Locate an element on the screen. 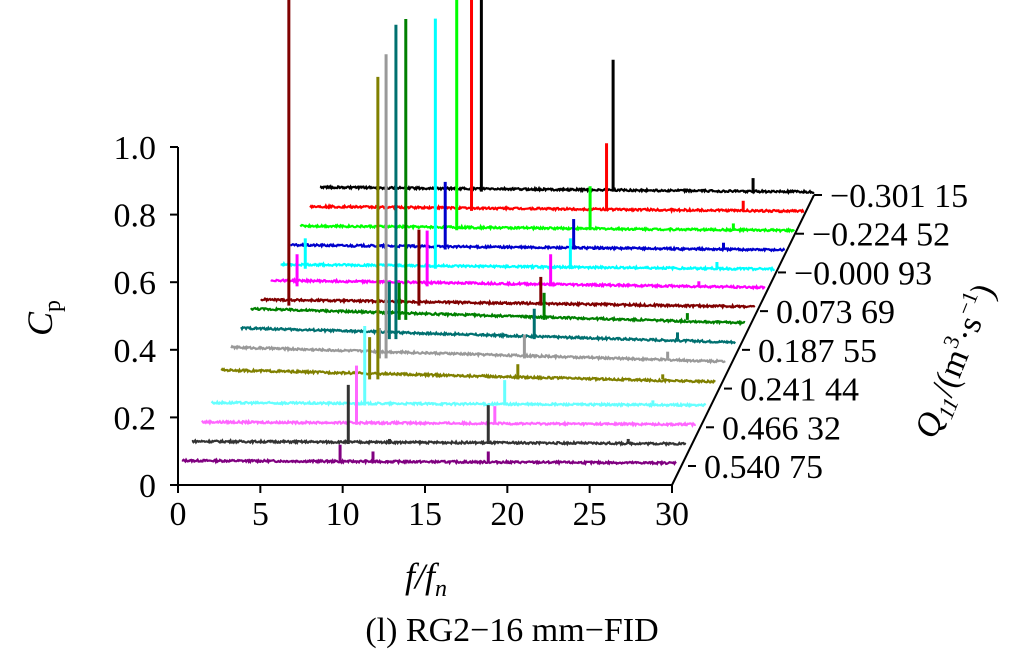  series-12-baseline is located at coordinates (537, 247).